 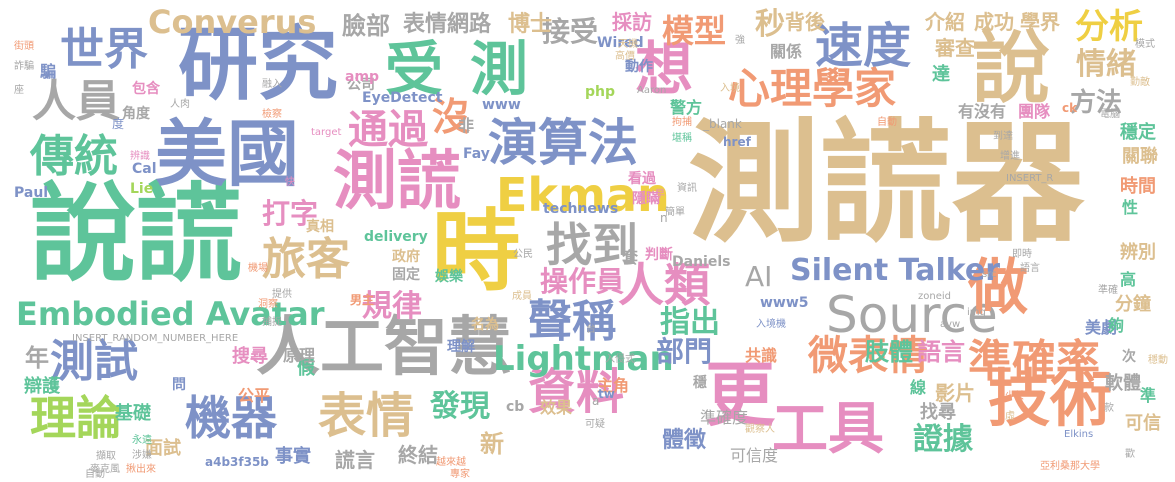 What do you see at coordinates (268, 304) in the screenshot?
I see `cloud-word: 洞察` at bounding box center [268, 304].